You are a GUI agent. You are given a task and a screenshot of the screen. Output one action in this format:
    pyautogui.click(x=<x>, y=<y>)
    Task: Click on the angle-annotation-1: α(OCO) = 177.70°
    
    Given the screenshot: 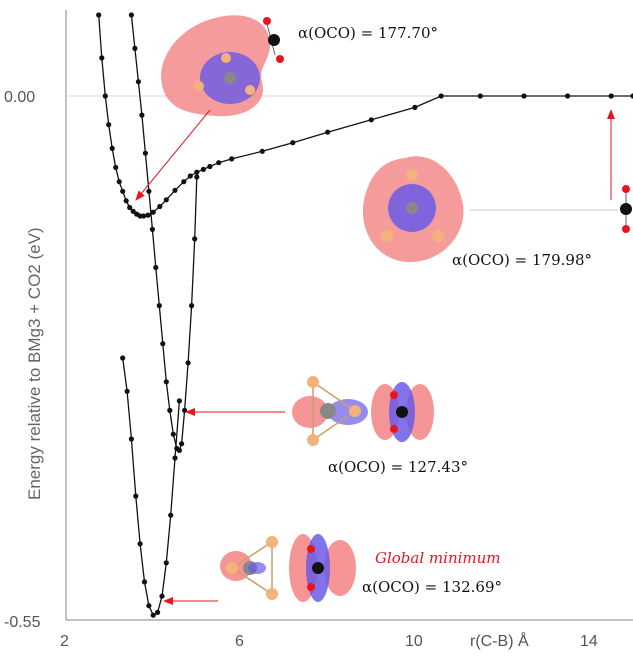 What is the action you would take?
    pyautogui.click(x=368, y=33)
    